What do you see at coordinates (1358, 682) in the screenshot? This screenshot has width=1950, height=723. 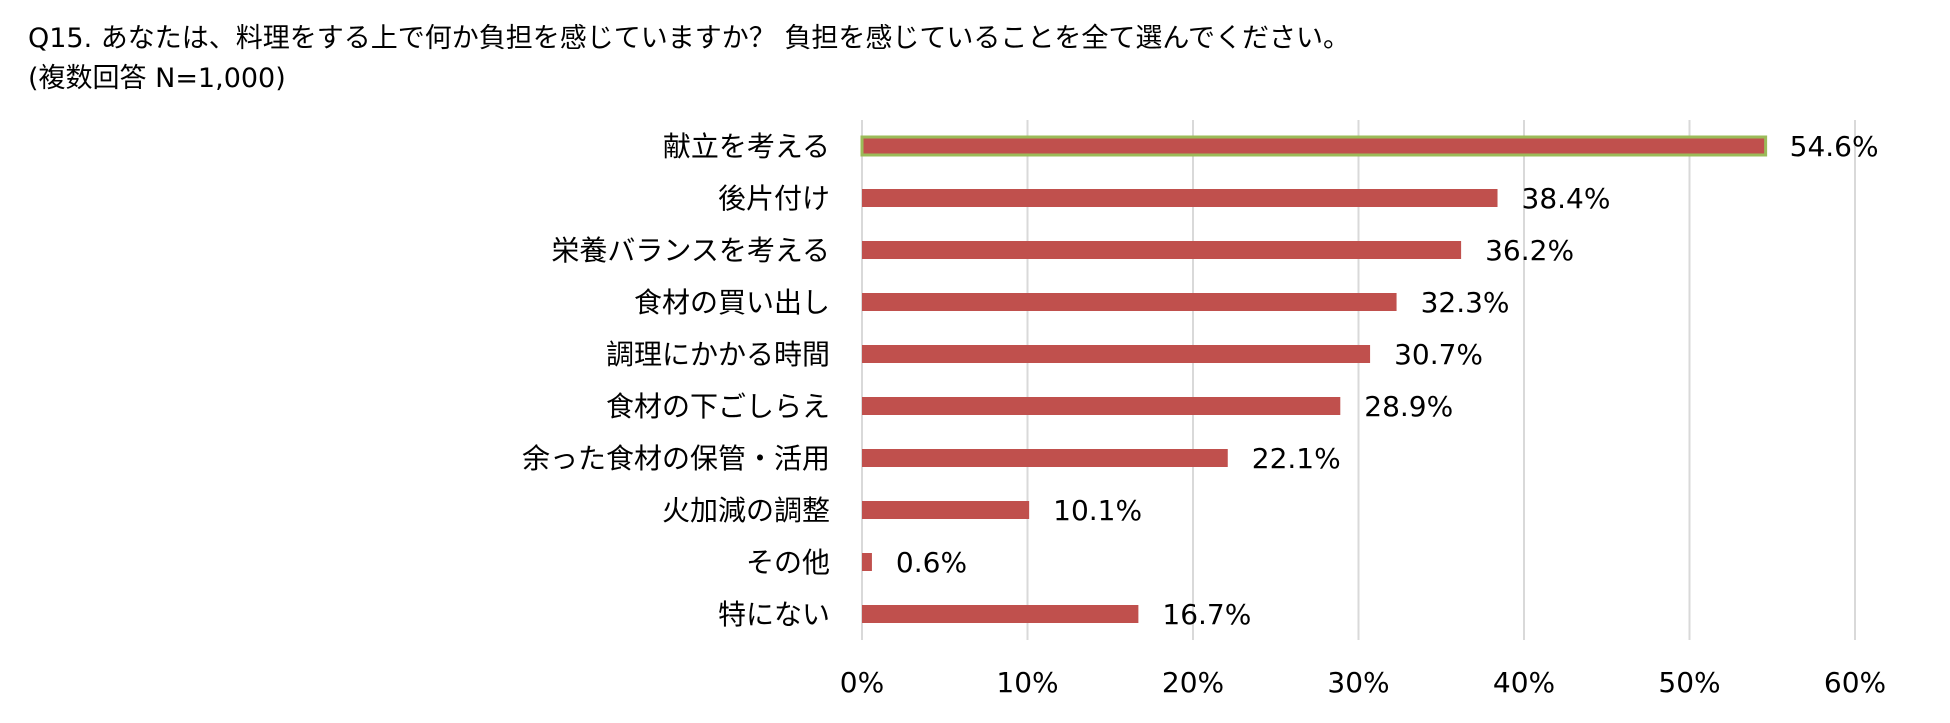 I see `x-tick-label: 30%` at bounding box center [1358, 682].